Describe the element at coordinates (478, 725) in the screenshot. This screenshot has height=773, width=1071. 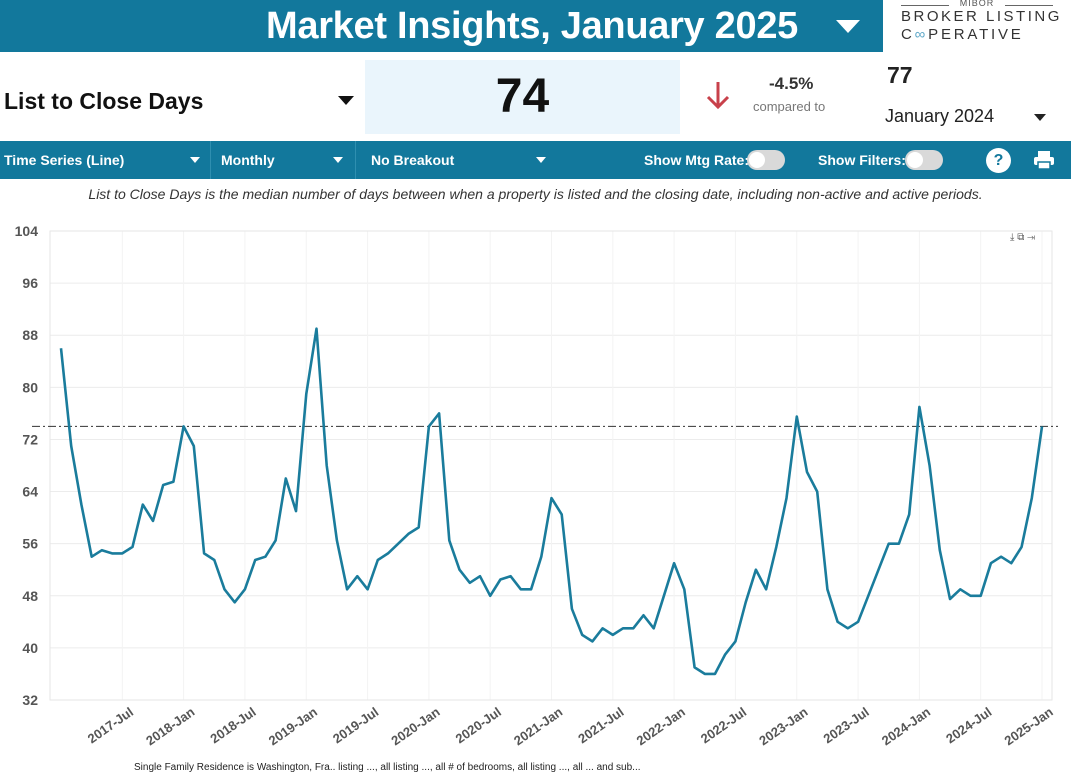
I see `x-tick-label: 2020-Jul` at that location.